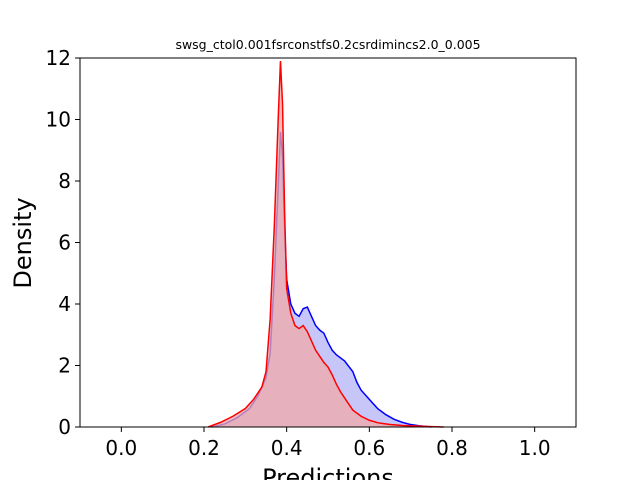 This screenshot has height=484, width=640. Describe the element at coordinates (328, 443) in the screenshot. I see `x-ticks: 0.0 0.2 0.4 0.6 0.8 1.0` at that location.